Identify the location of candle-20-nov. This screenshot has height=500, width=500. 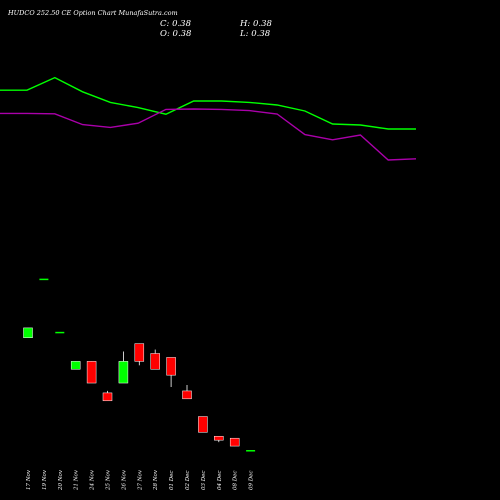
(60, 332).